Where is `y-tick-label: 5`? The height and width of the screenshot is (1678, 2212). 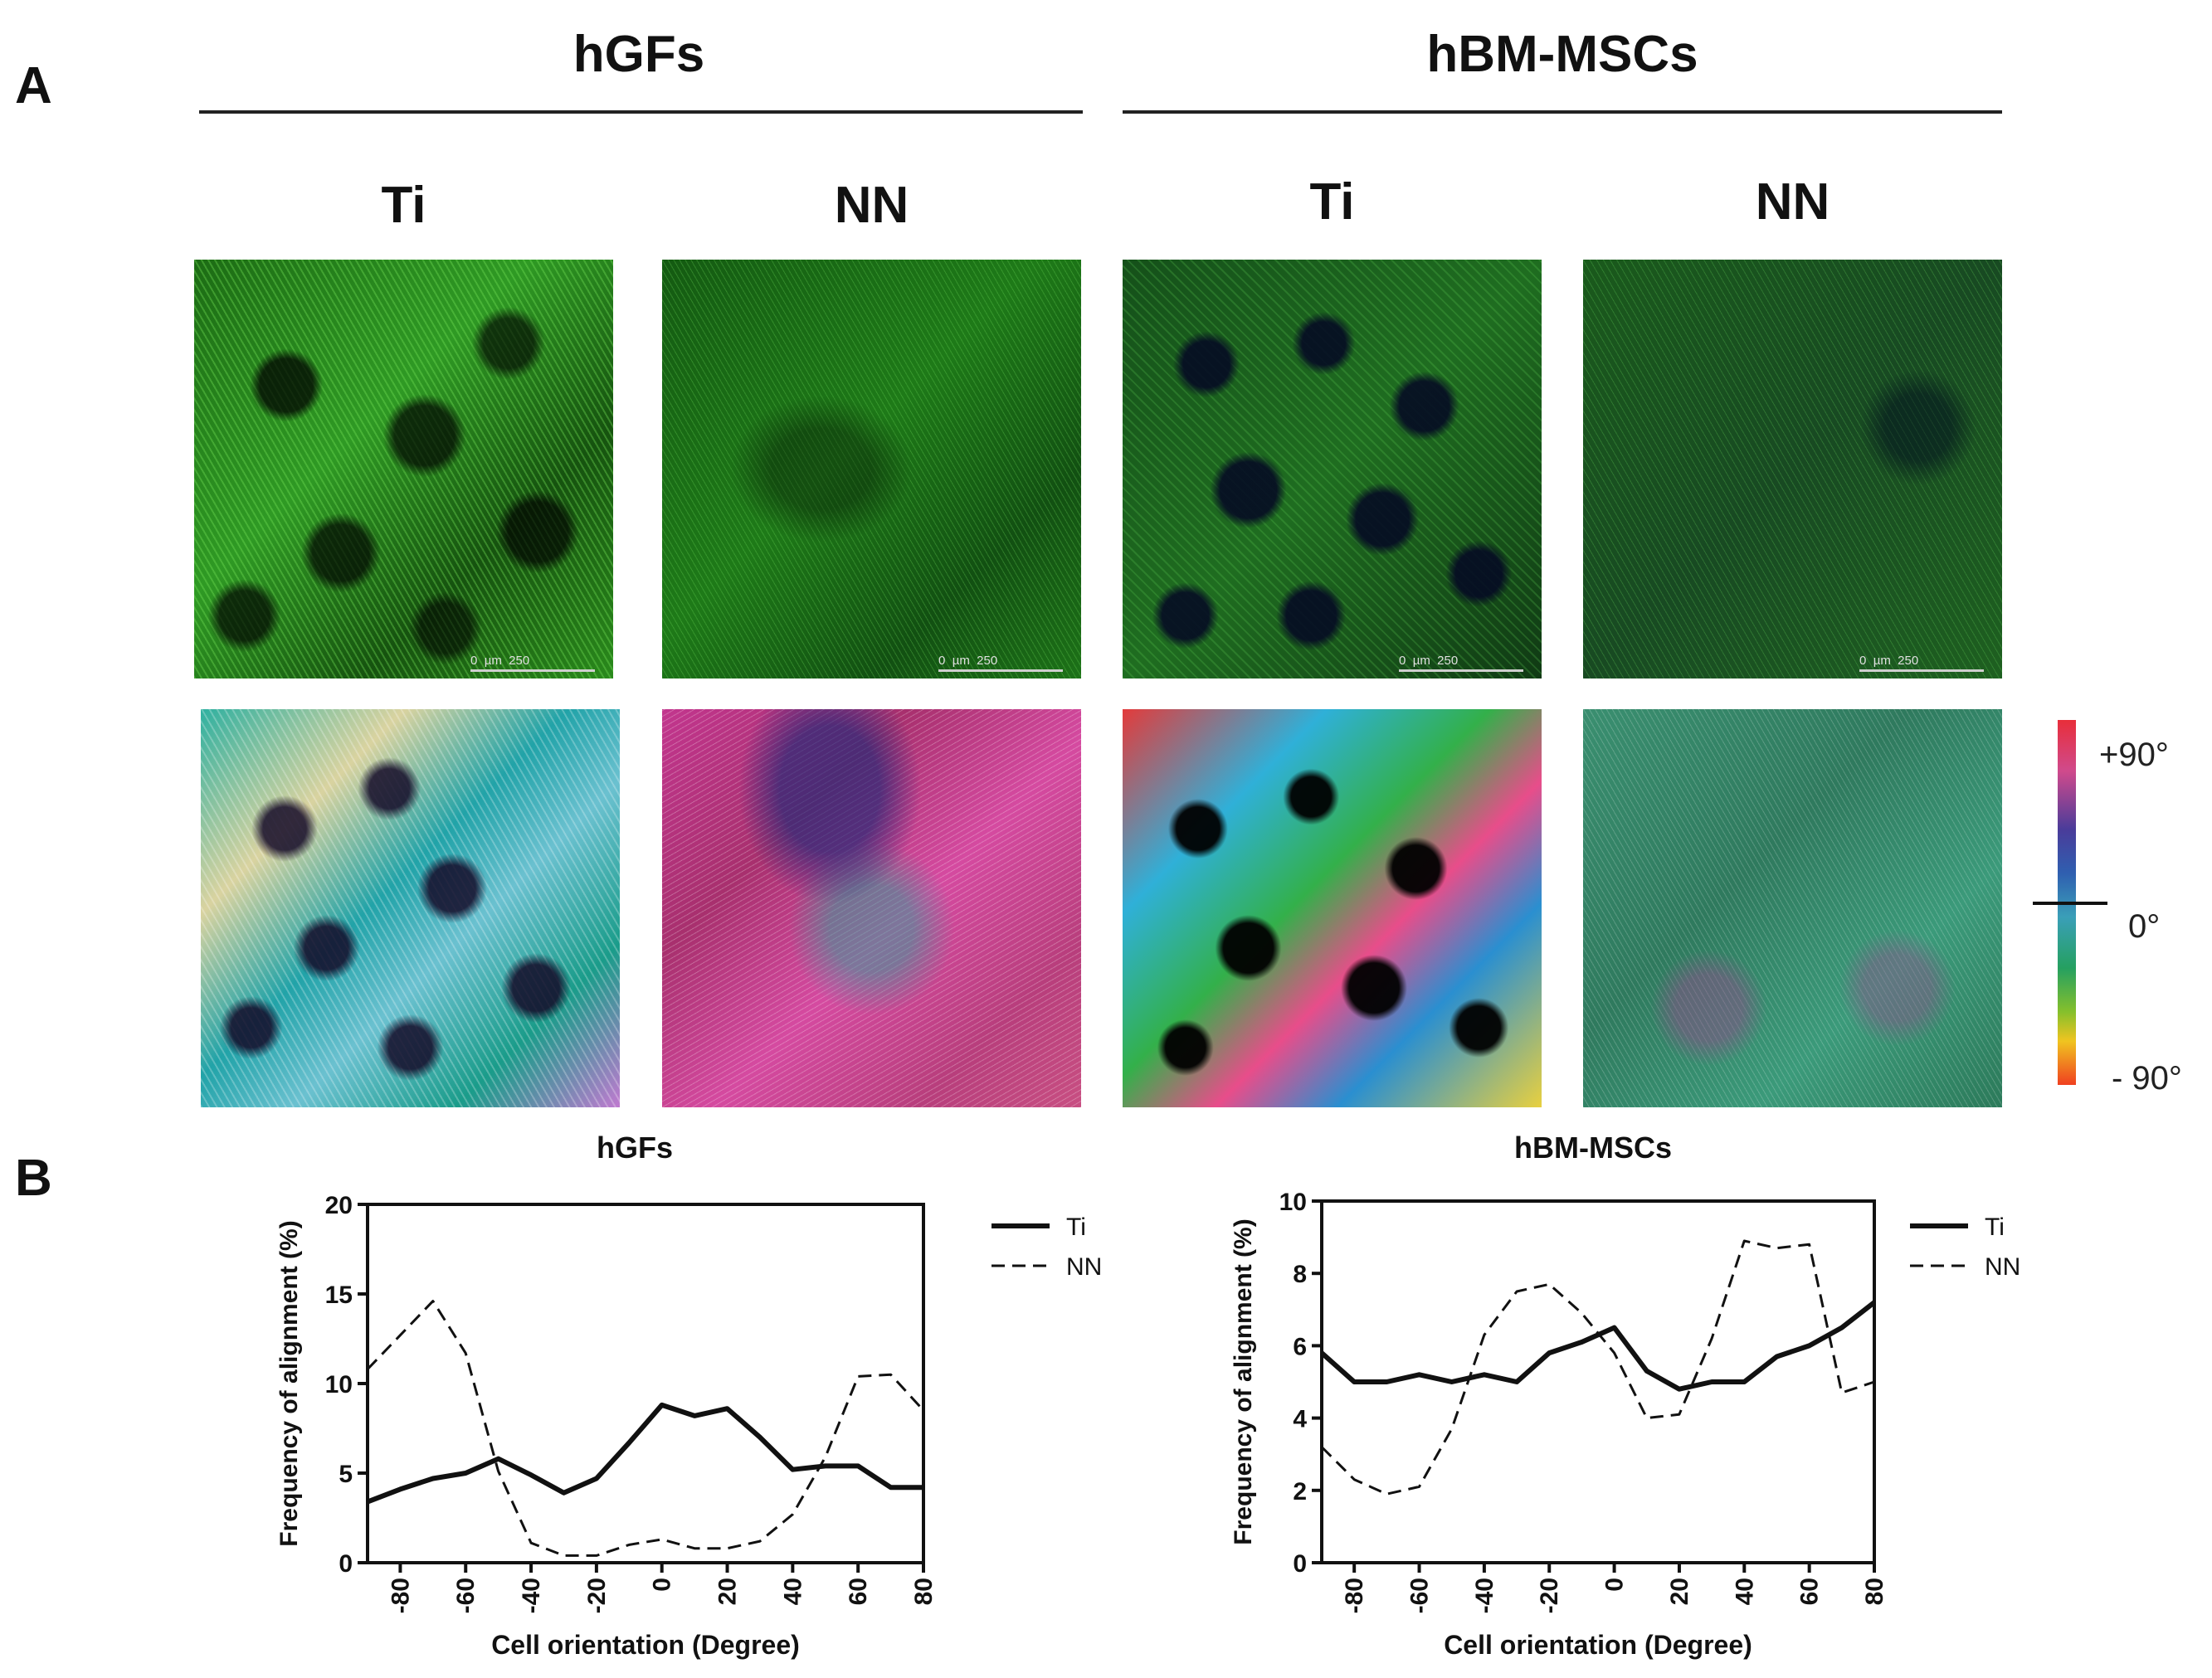 y-tick-label: 5 is located at coordinates (346, 1474).